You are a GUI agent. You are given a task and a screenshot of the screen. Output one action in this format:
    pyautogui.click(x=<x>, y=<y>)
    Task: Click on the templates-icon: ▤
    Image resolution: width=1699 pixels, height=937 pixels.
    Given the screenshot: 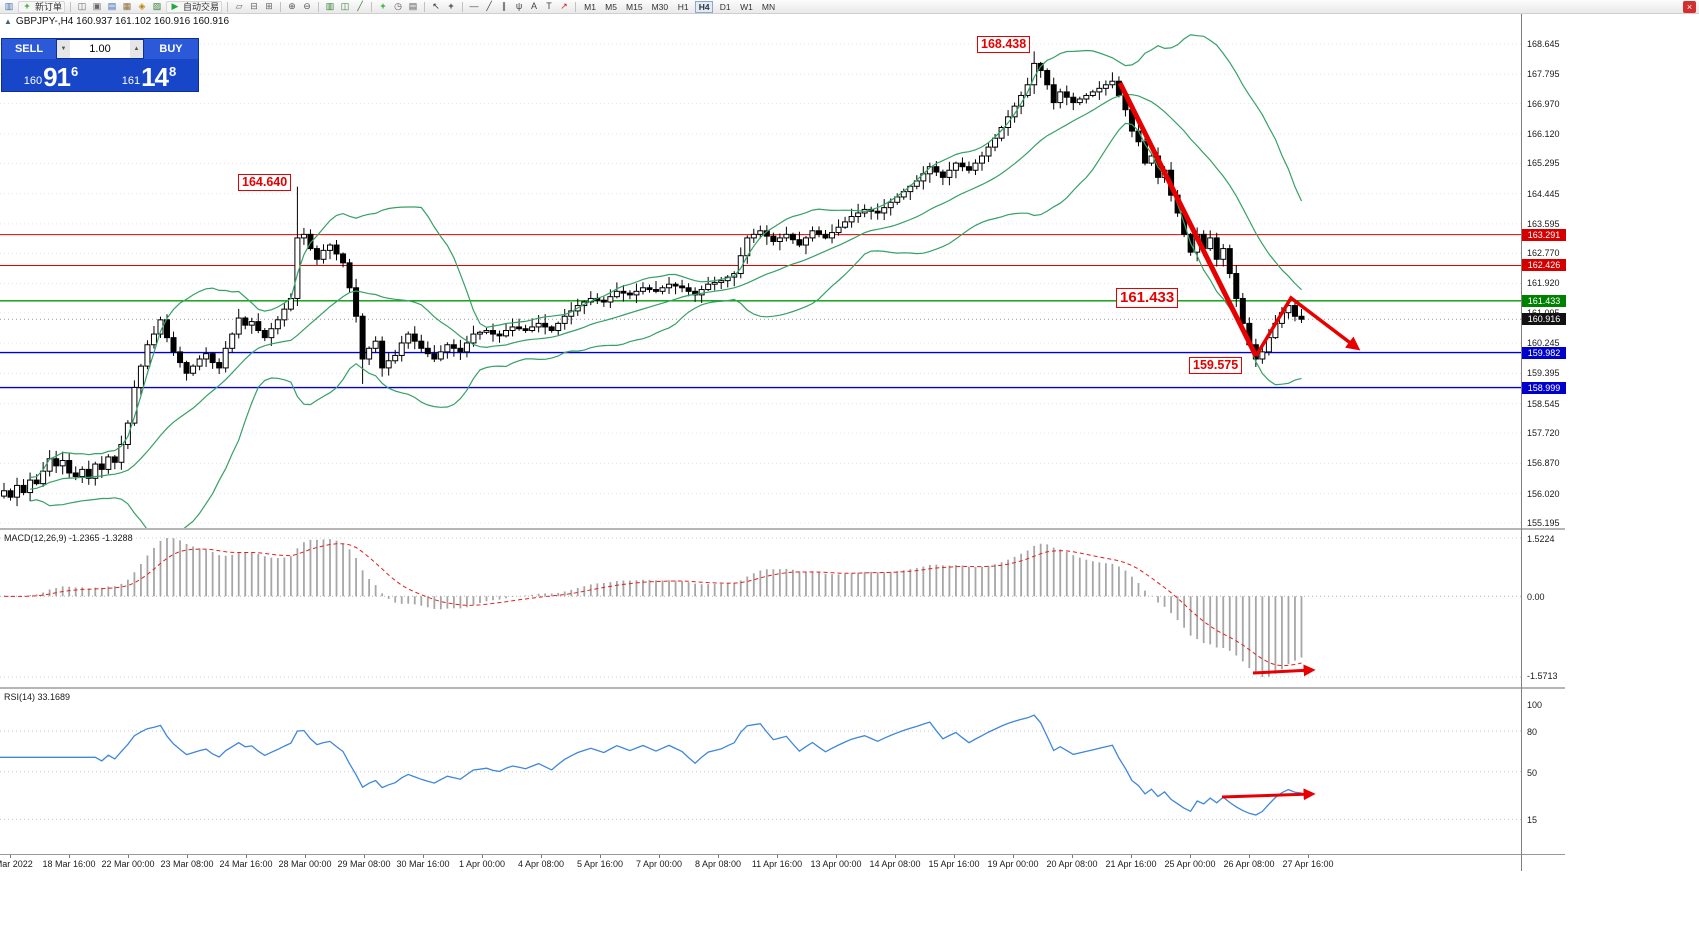 What is the action you would take?
    pyautogui.click(x=413, y=5)
    